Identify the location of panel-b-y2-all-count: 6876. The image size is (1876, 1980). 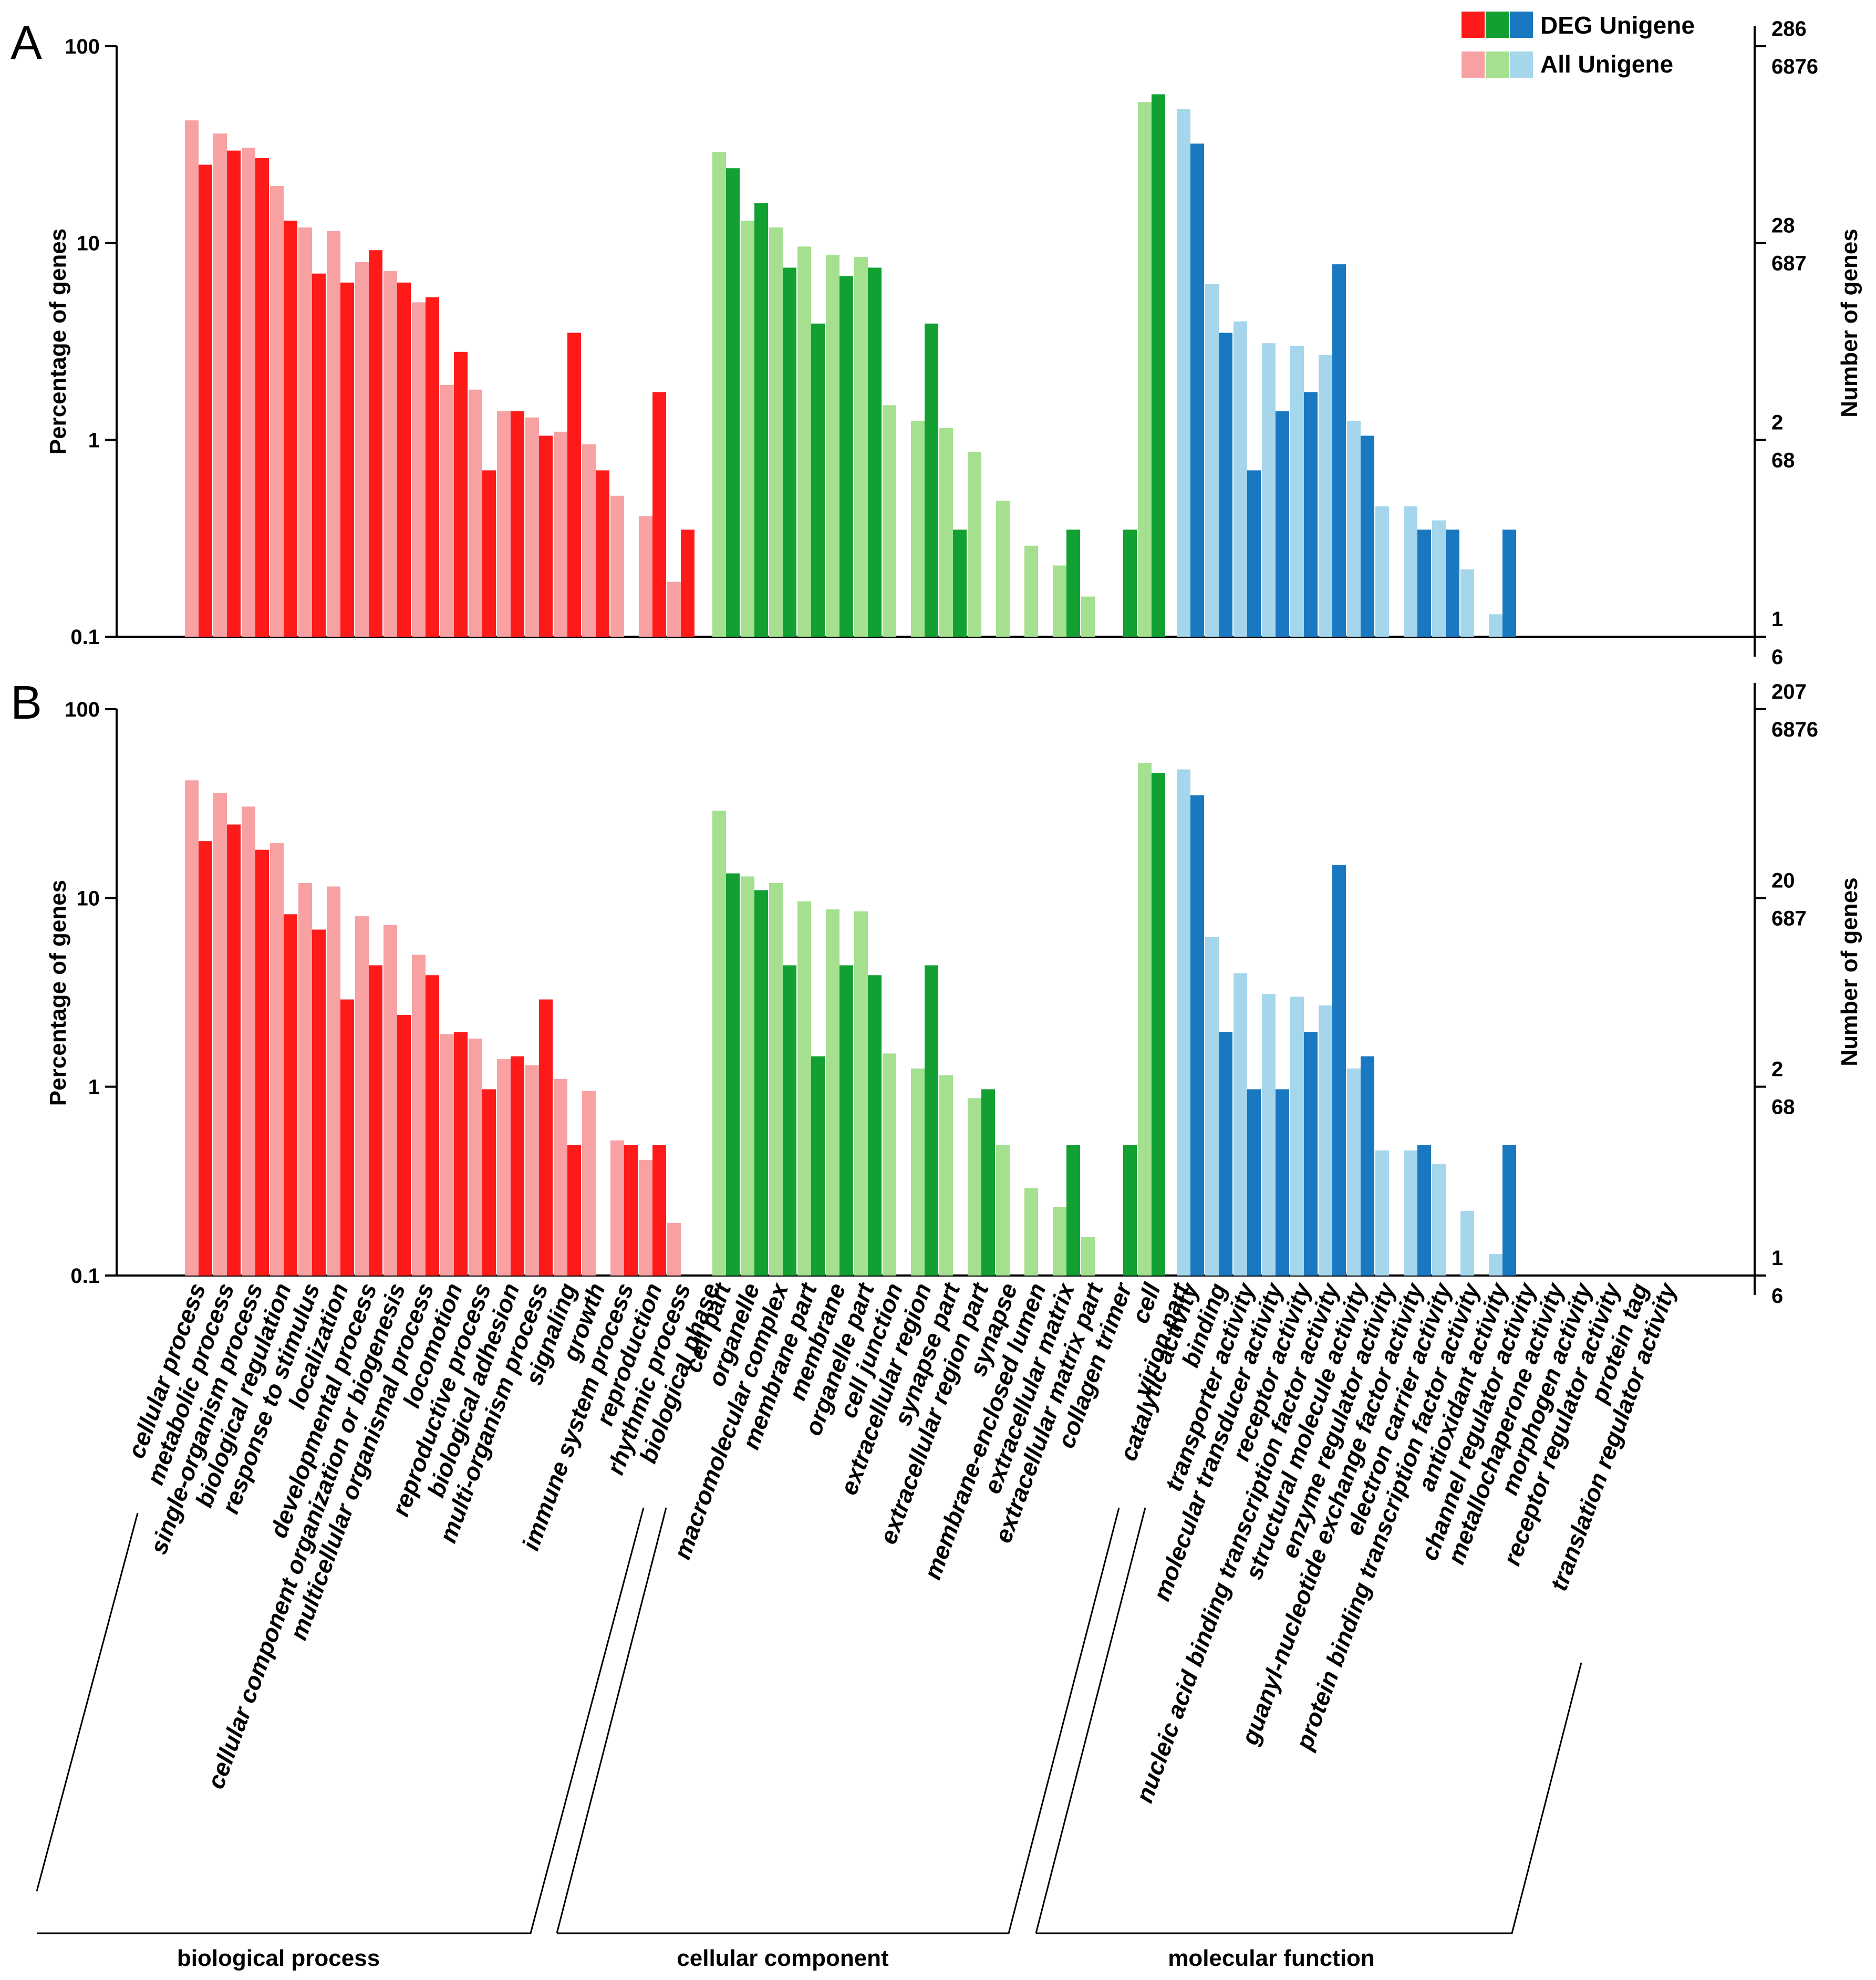
(1795, 730).